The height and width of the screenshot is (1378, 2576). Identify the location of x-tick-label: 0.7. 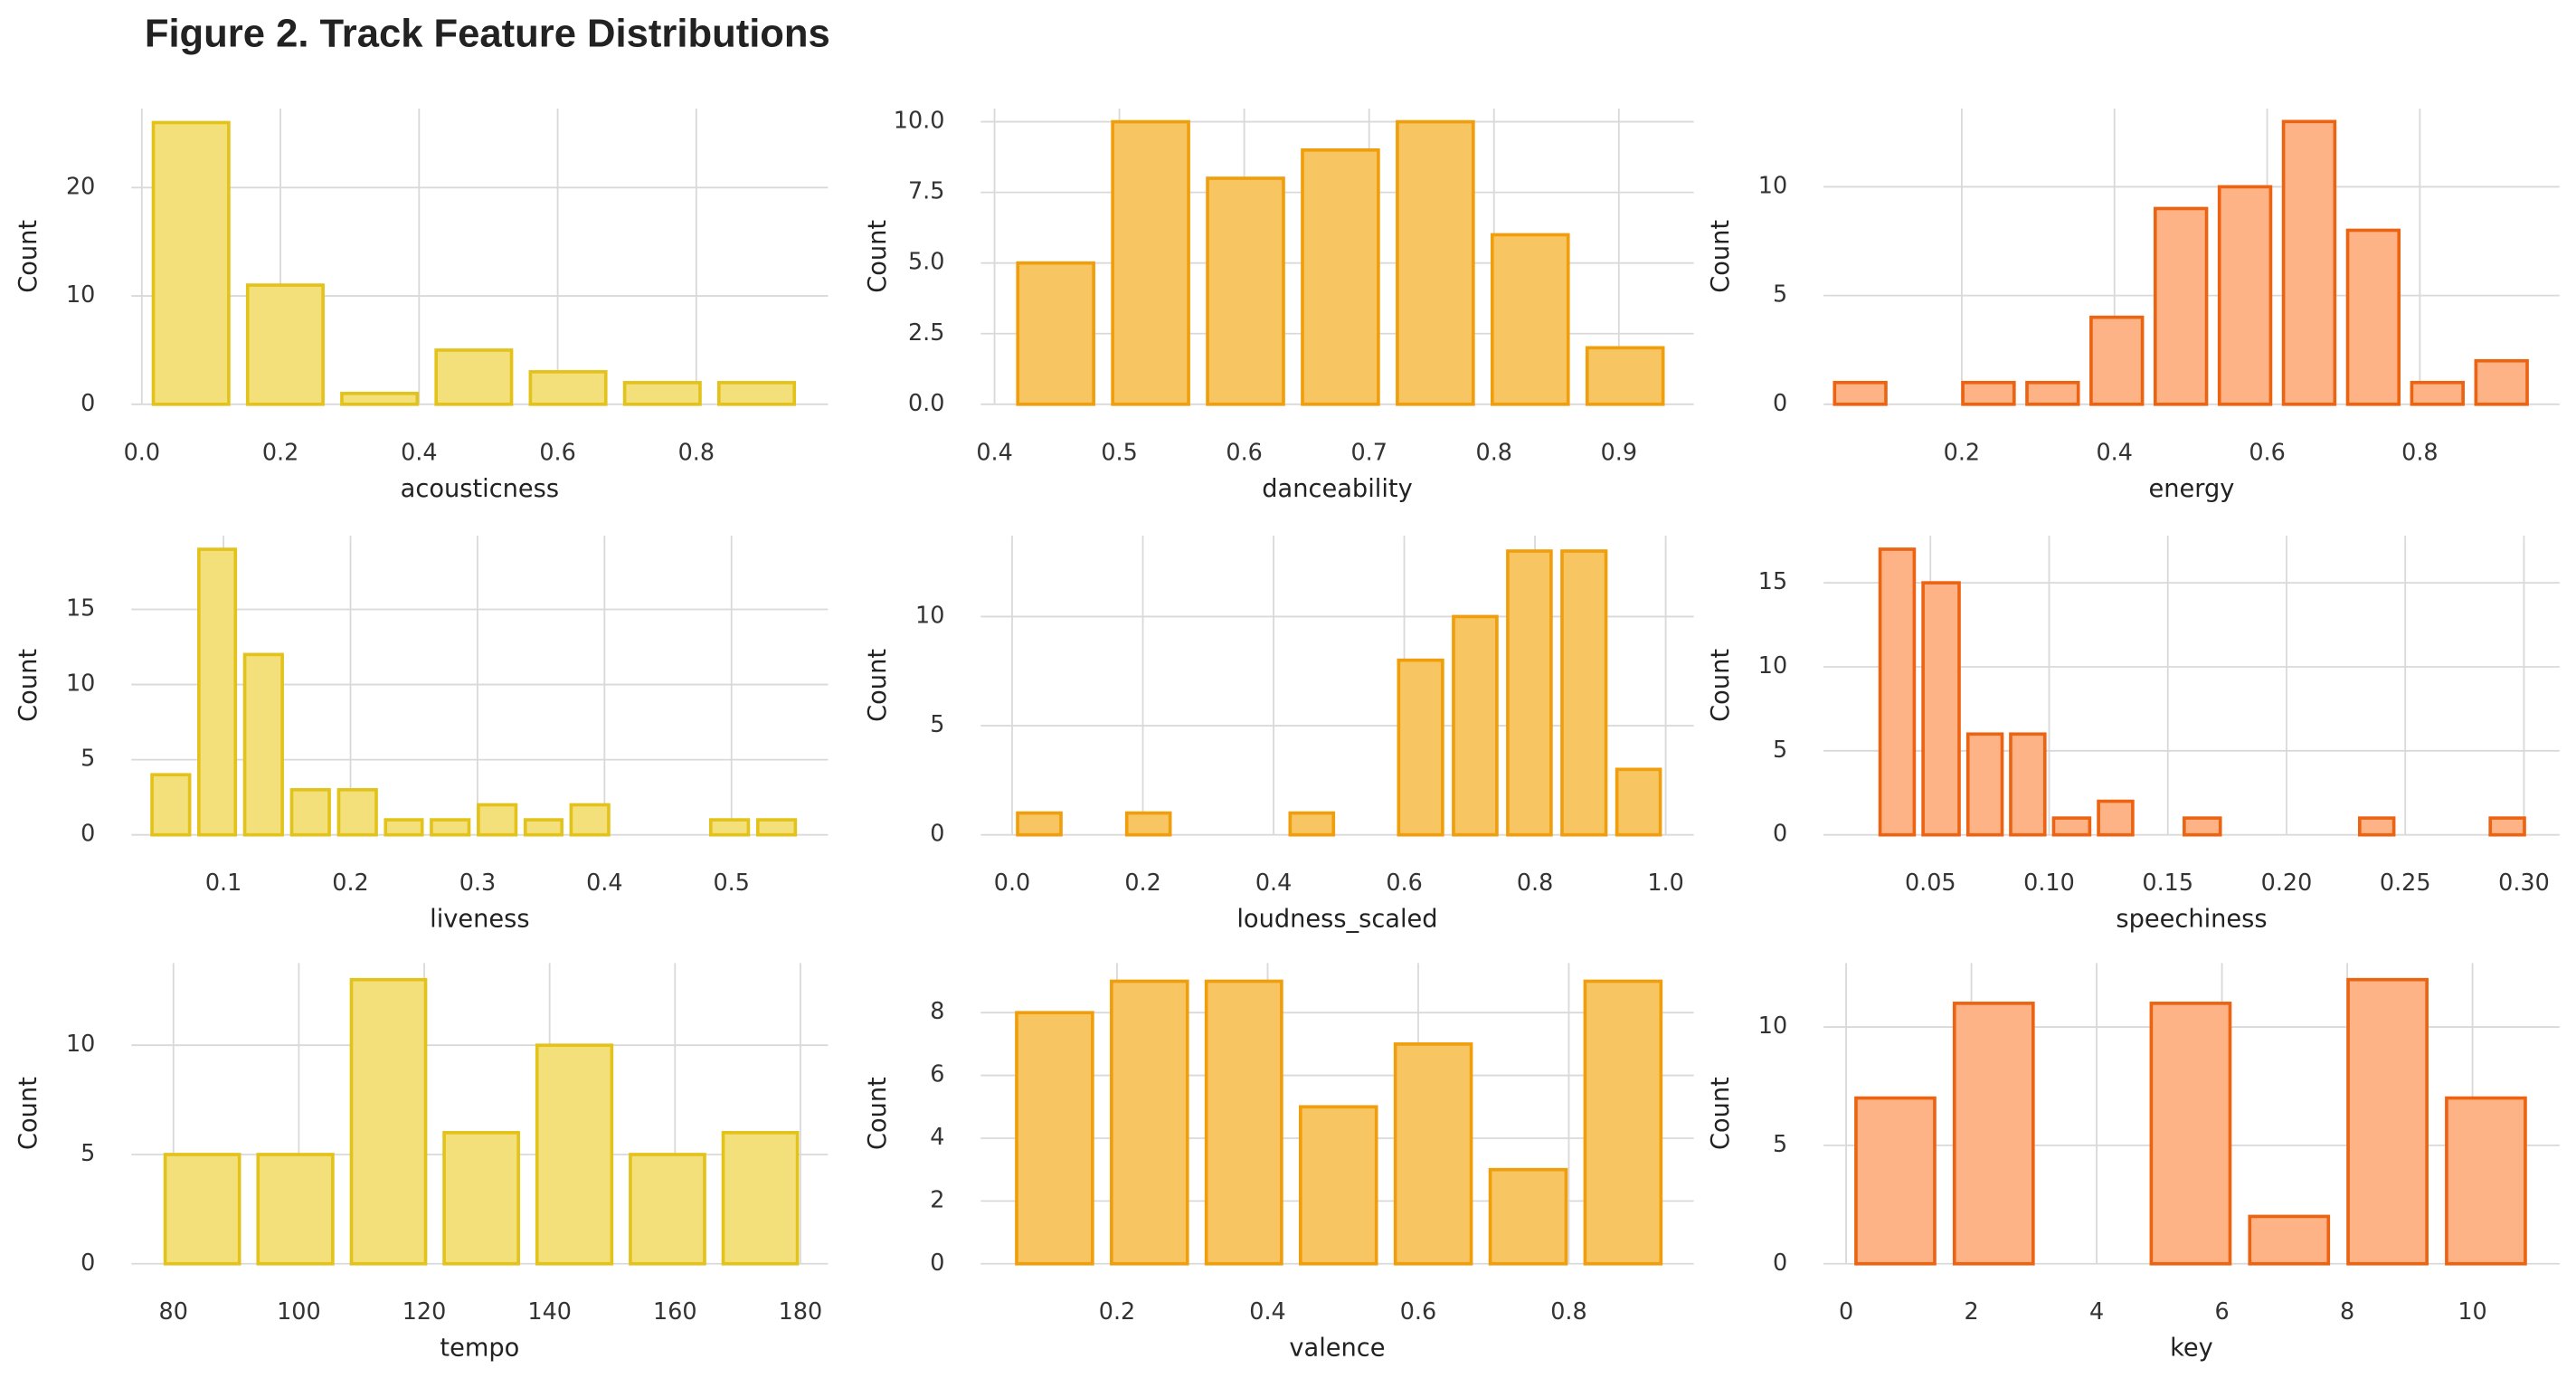
(1369, 451).